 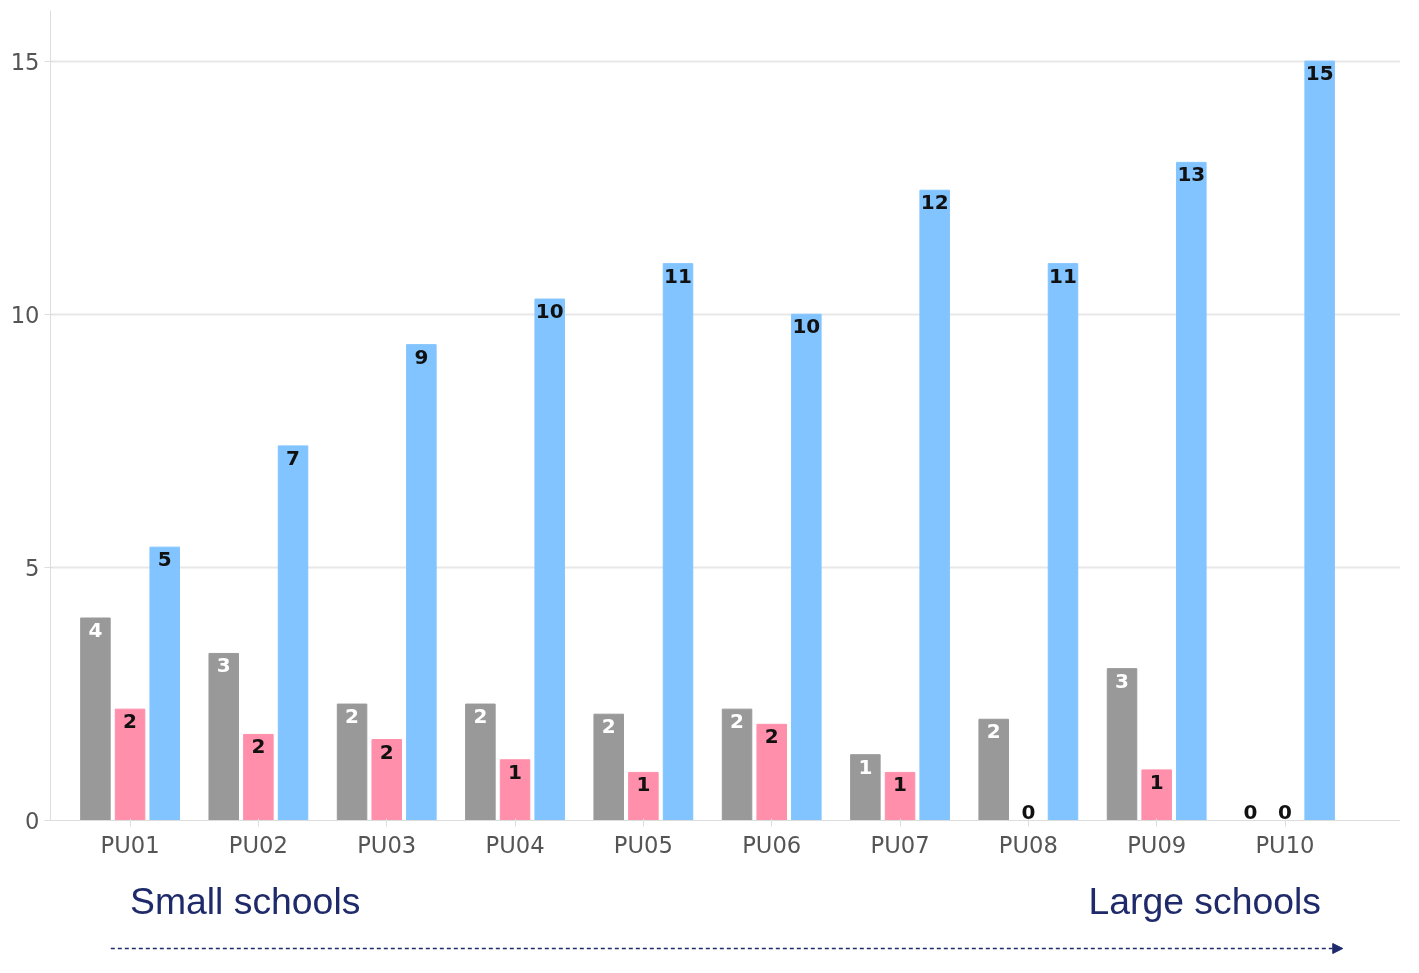 What do you see at coordinates (1191, 174) in the screenshot?
I see `data-label: 13` at bounding box center [1191, 174].